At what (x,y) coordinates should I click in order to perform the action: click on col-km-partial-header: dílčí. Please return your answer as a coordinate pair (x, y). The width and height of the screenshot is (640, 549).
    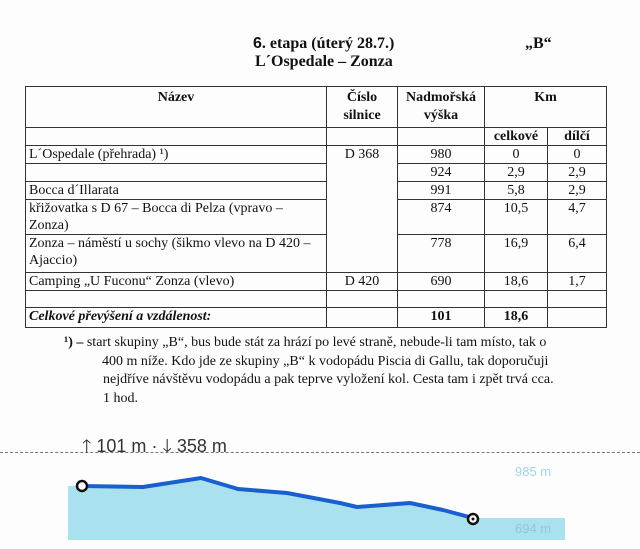
    Looking at the image, I should click on (577, 136).